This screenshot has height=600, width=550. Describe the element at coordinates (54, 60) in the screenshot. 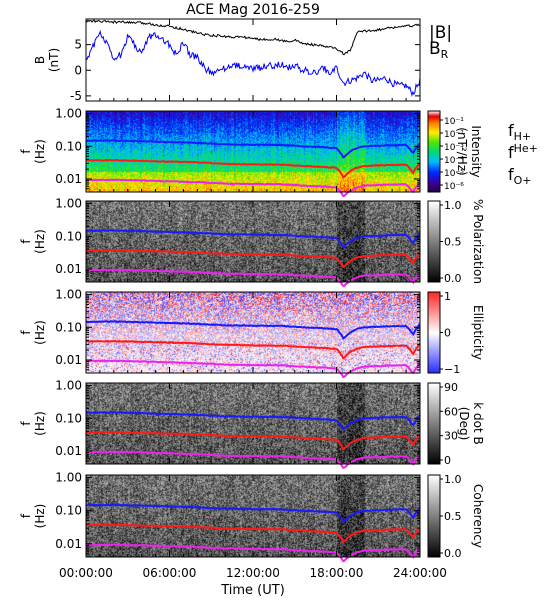

I see `y-axis-unit: (nT)` at that location.